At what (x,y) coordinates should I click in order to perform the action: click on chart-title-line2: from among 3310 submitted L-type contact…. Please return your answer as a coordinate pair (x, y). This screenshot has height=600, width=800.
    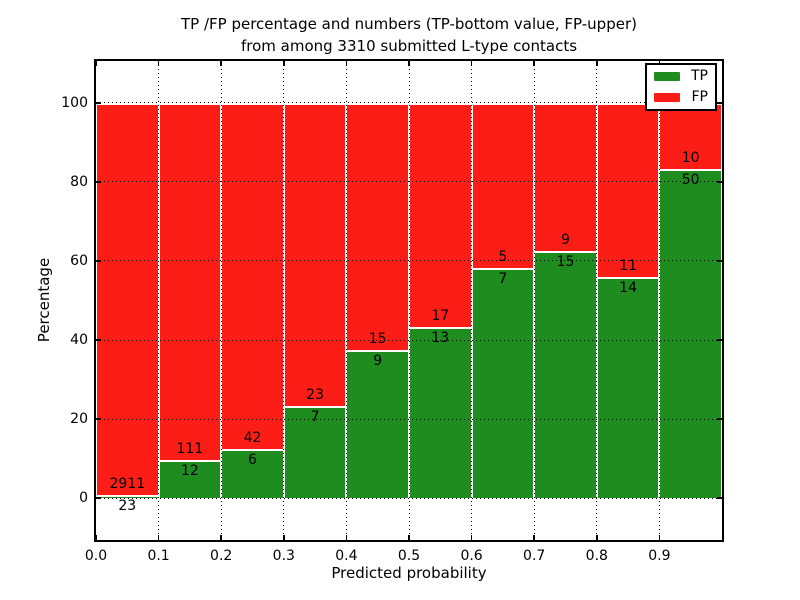
    Looking at the image, I should click on (409, 46).